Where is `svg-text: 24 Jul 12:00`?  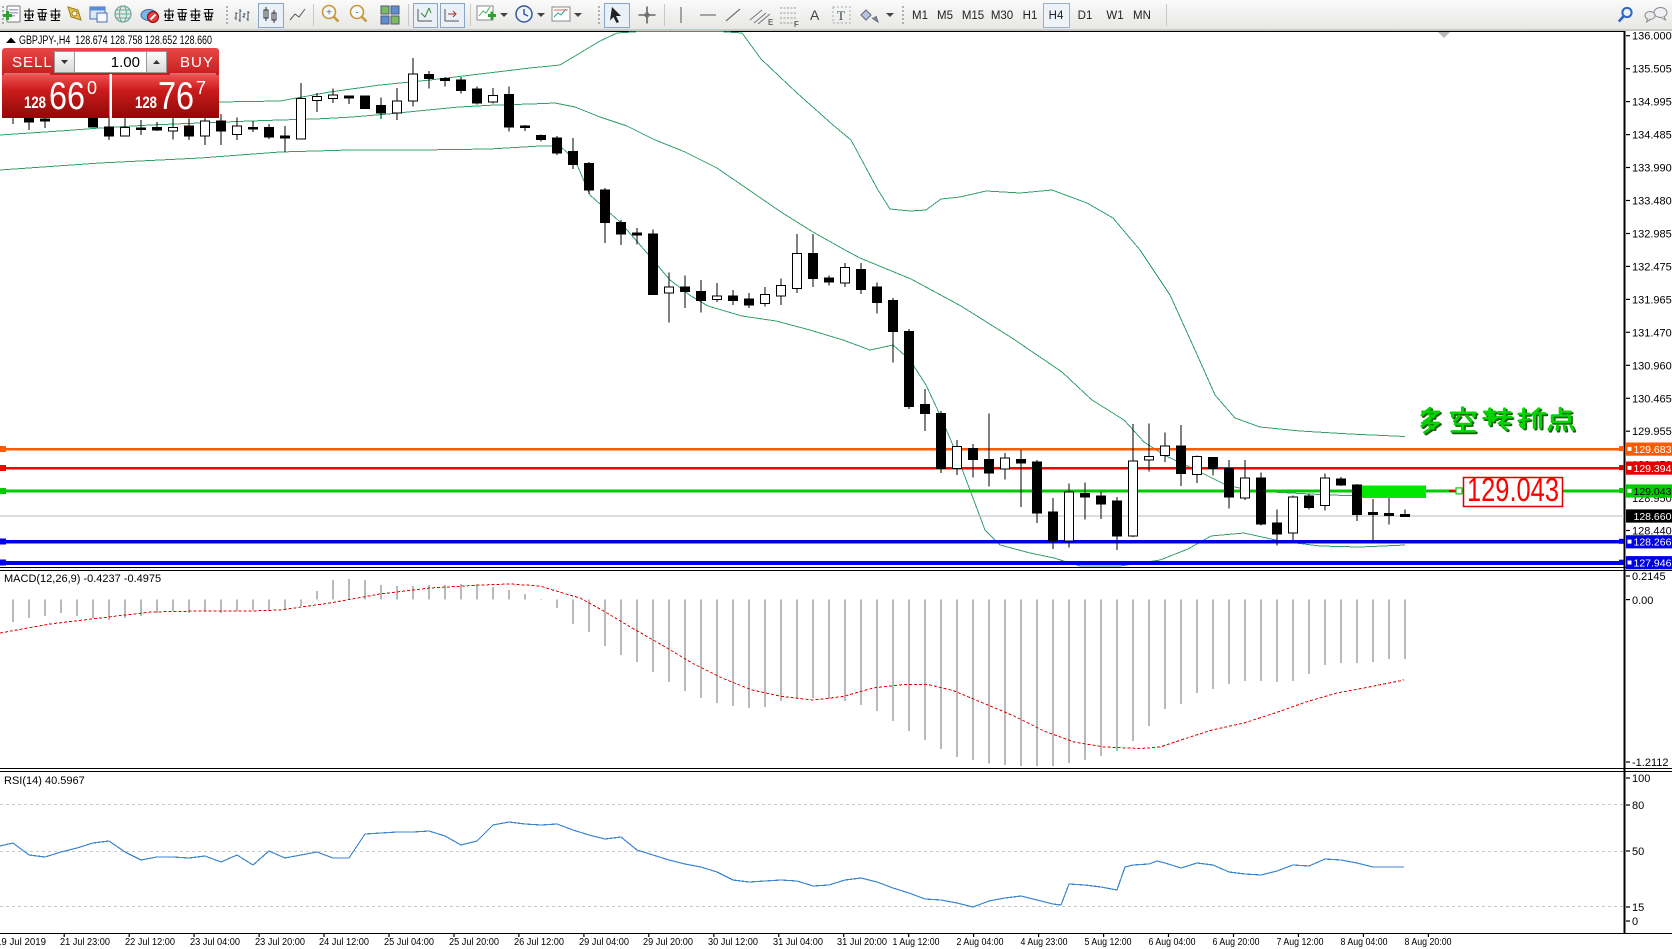 svg-text: 24 Jul 12:00 is located at coordinates (344, 942).